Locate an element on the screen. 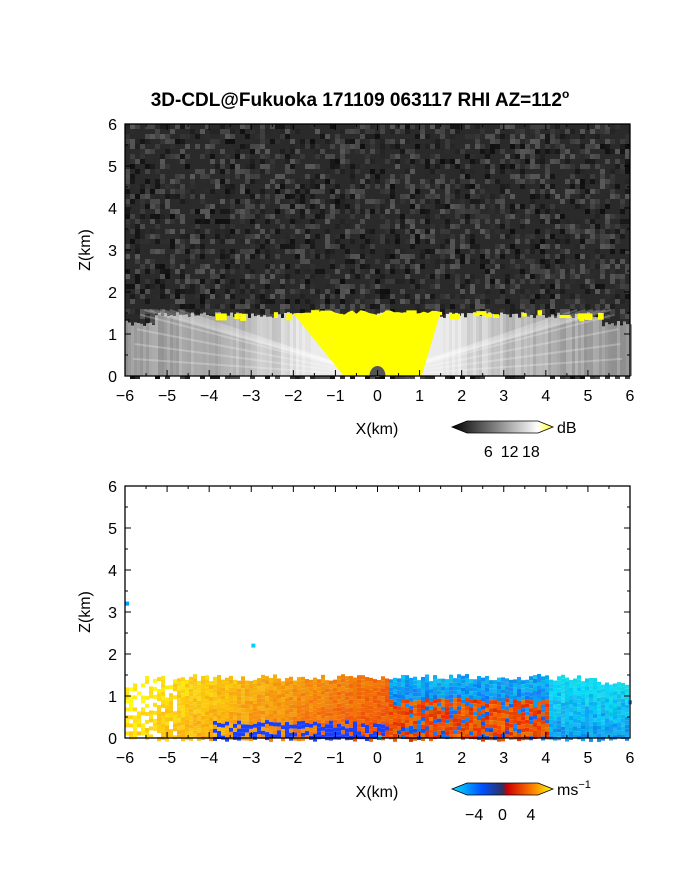  saturated-patch is located at coordinates (364, 318).